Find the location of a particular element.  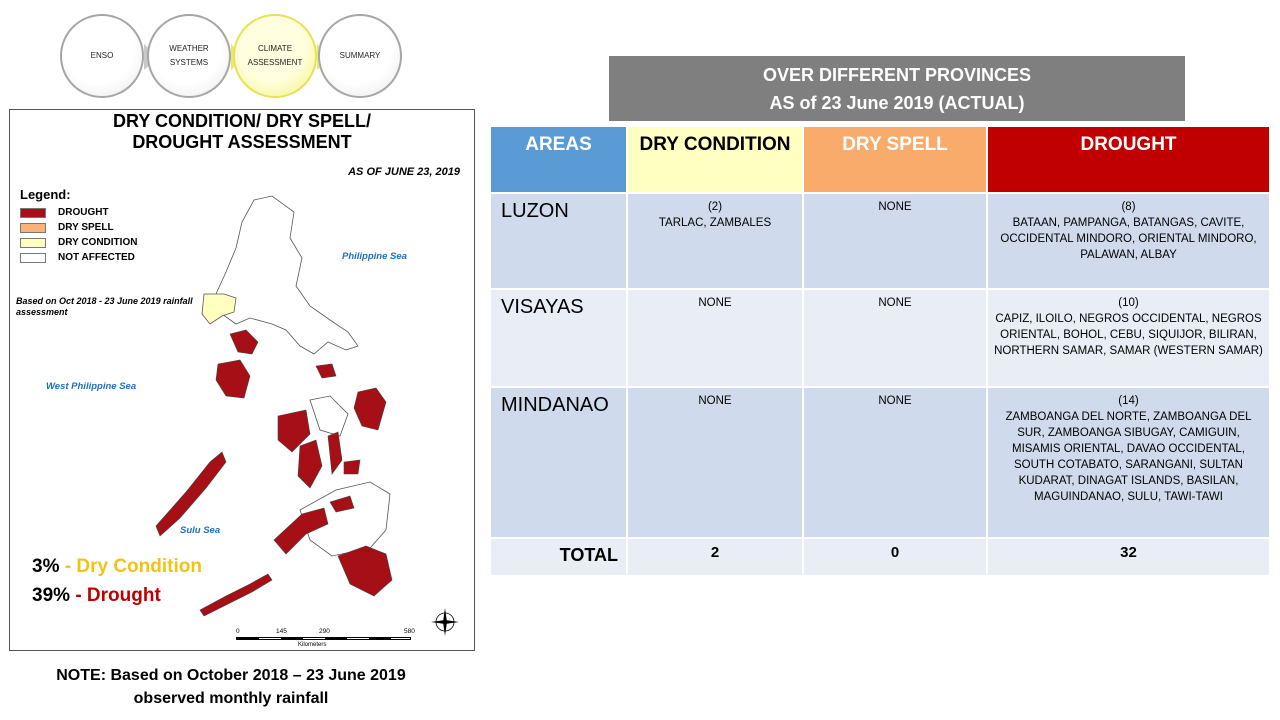

philippines-map is located at coordinates (274, 406).